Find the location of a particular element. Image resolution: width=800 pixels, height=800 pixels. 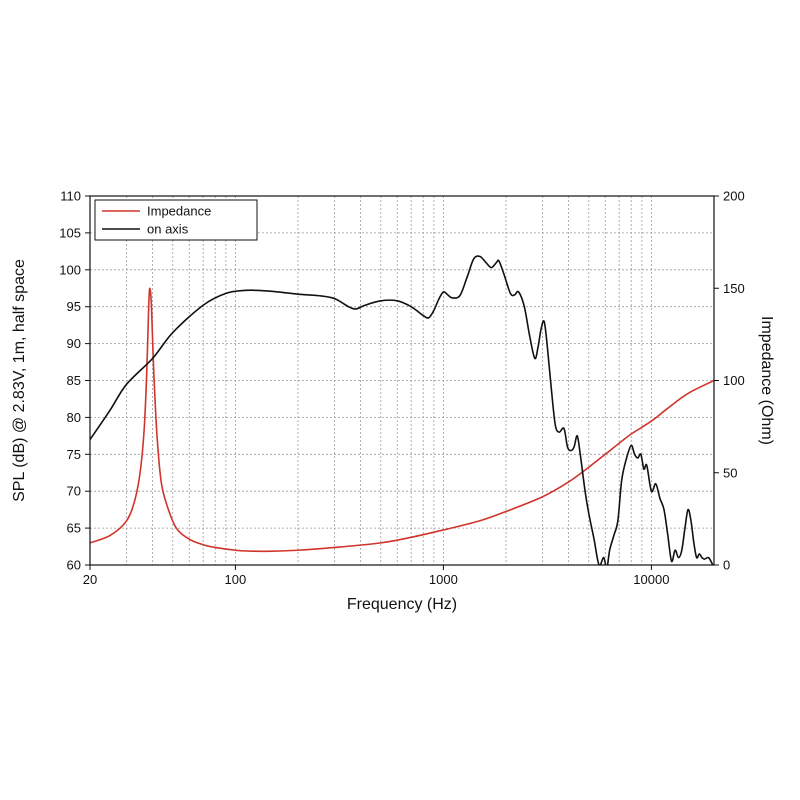

y-tick-label: 90 is located at coordinates (74, 343).